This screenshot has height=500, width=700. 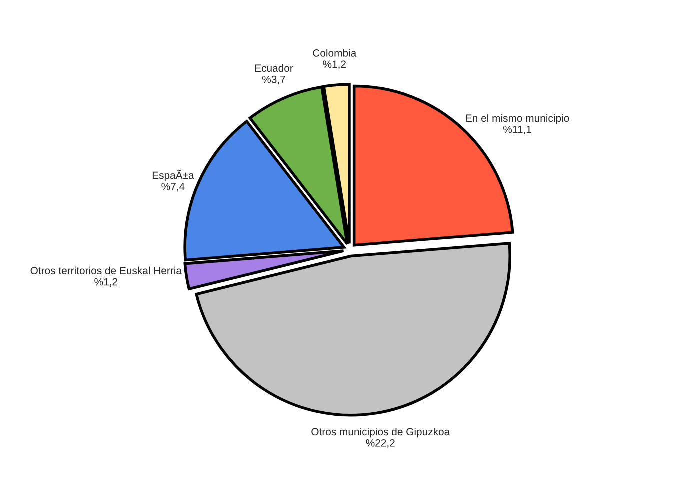 I want to click on slice-label: EspaÃ±a, so click(x=173, y=176).